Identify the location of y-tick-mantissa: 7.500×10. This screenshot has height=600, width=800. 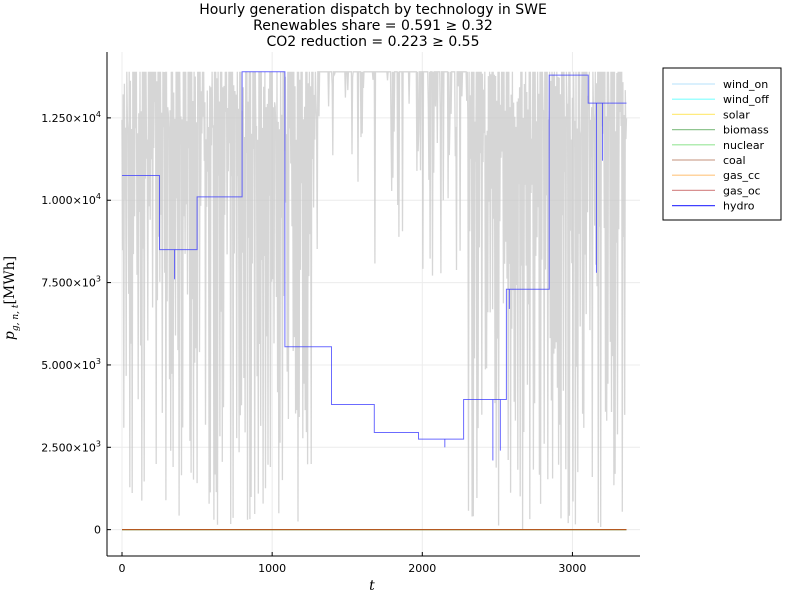
(68, 283).